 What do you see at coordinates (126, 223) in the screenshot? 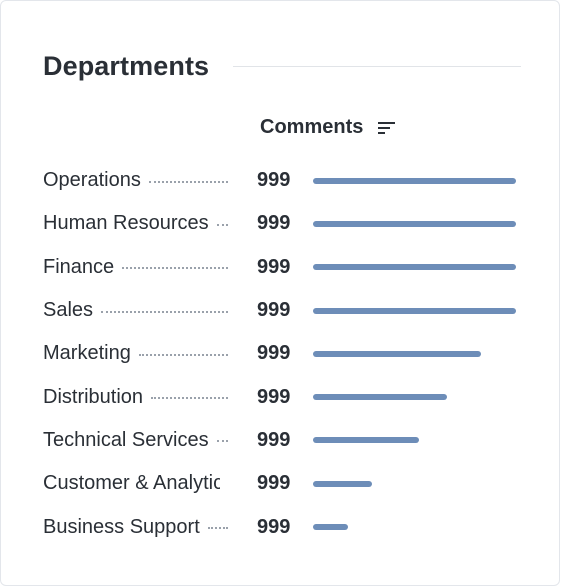
I see `department-name: Human Resources` at bounding box center [126, 223].